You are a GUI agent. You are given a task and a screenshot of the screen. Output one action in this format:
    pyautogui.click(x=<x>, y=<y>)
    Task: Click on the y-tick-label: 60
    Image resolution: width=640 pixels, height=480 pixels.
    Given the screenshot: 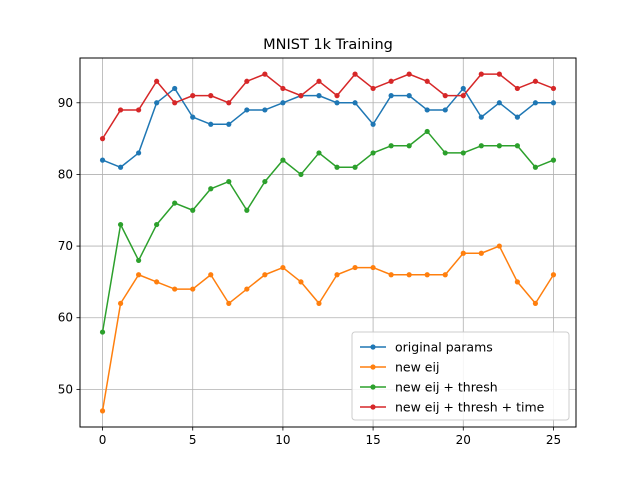 What is the action you would take?
    pyautogui.click(x=65, y=318)
    